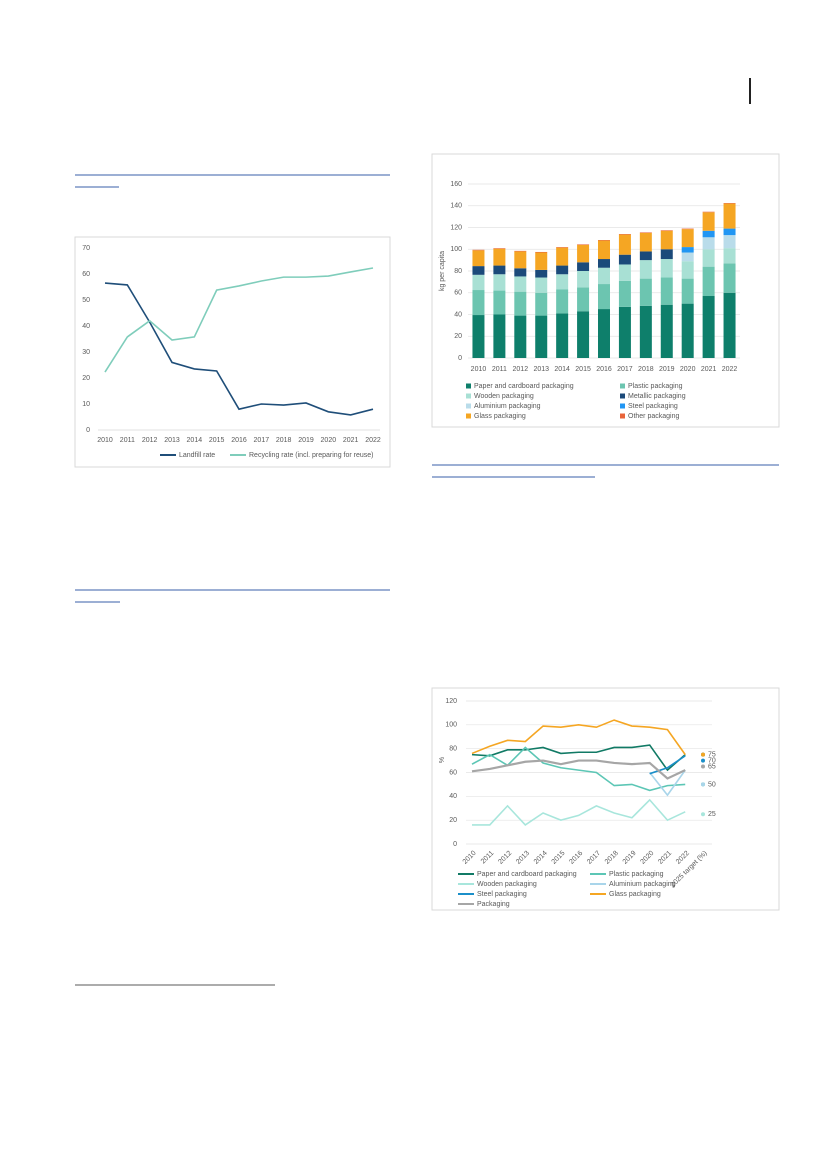 The height and width of the screenshot is (1174, 827). I want to click on x-tick-label: 2017, so click(625, 369).